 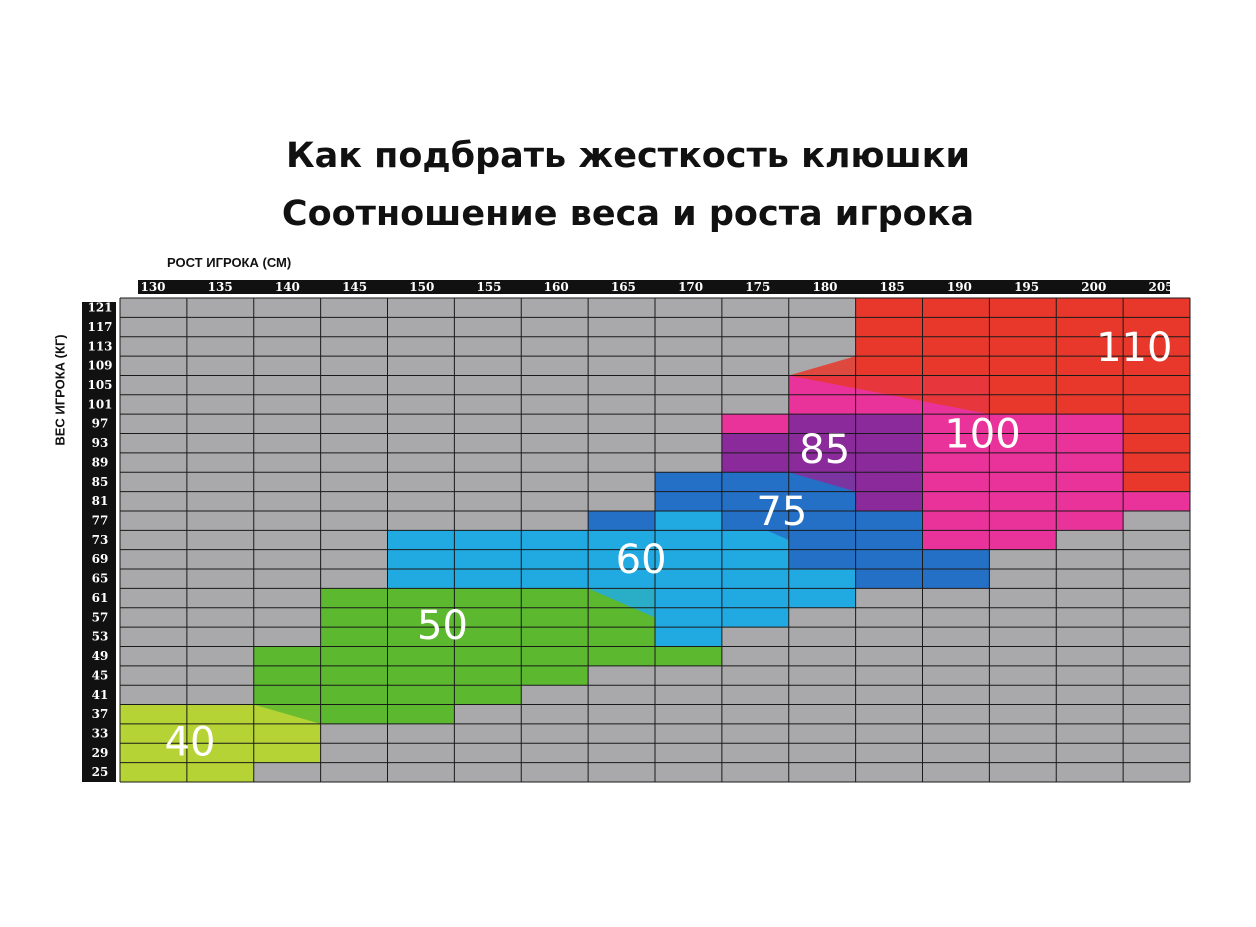 What do you see at coordinates (1134, 348) in the screenshot?
I see `zone-label-110: 110` at bounding box center [1134, 348].